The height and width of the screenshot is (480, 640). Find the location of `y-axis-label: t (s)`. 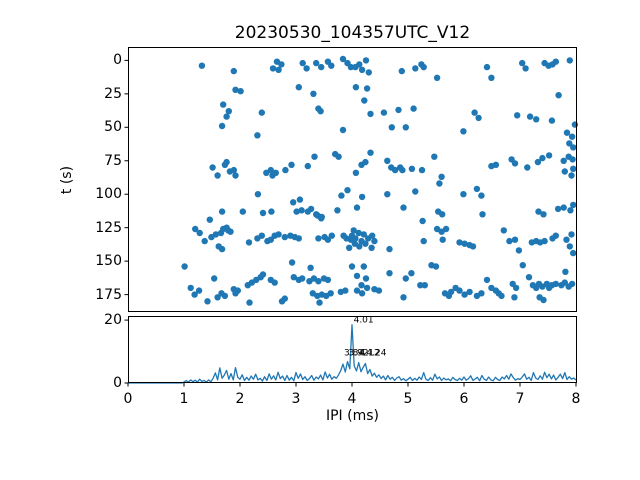

y-axis-label: t (s) is located at coordinates (67, 180).